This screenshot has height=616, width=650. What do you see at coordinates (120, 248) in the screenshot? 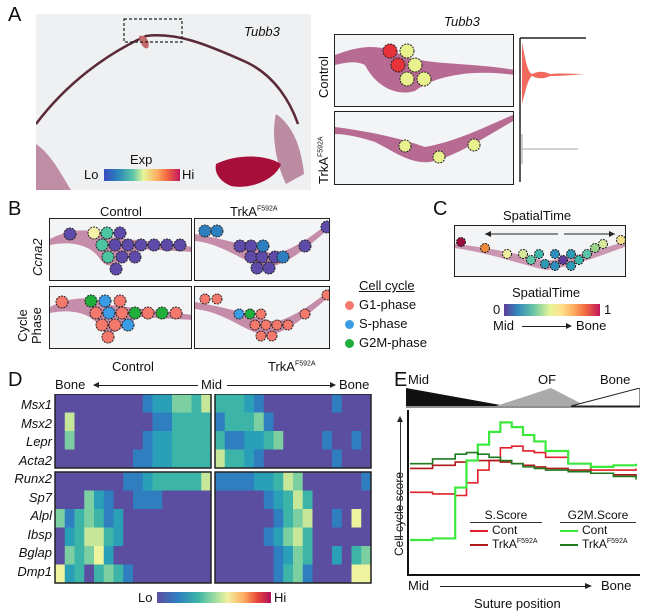
I see `tissue-section` at bounding box center [120, 248].